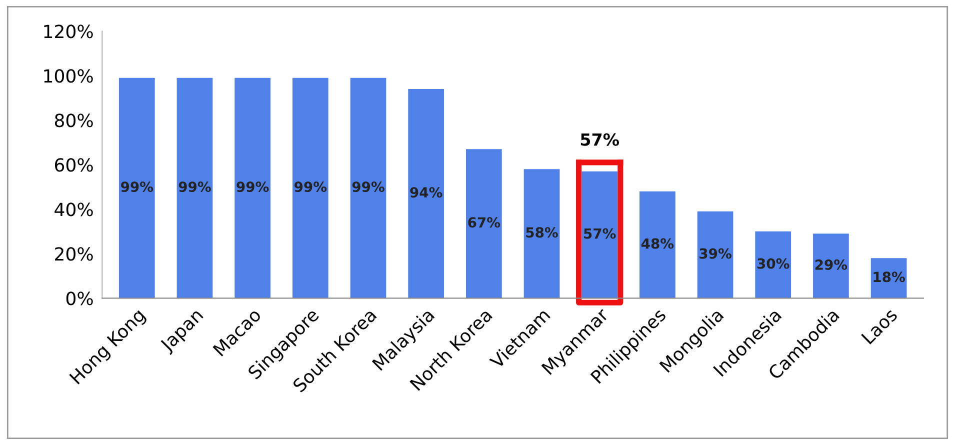  Describe the element at coordinates (73, 121) in the screenshot. I see `y-tick-label: 80%` at that location.